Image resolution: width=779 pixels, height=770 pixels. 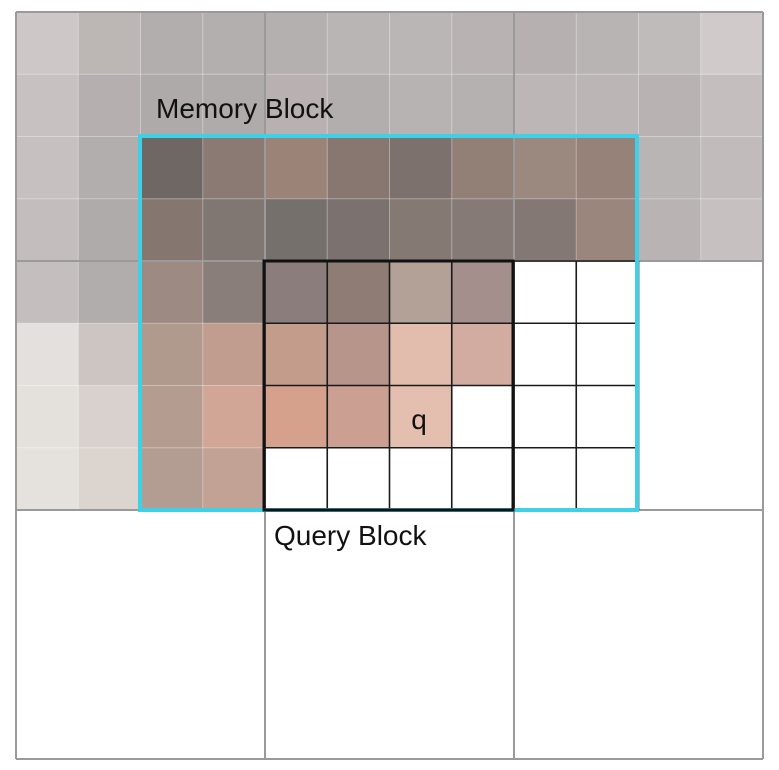 I want to click on query-block-outline, so click(x=388, y=385).